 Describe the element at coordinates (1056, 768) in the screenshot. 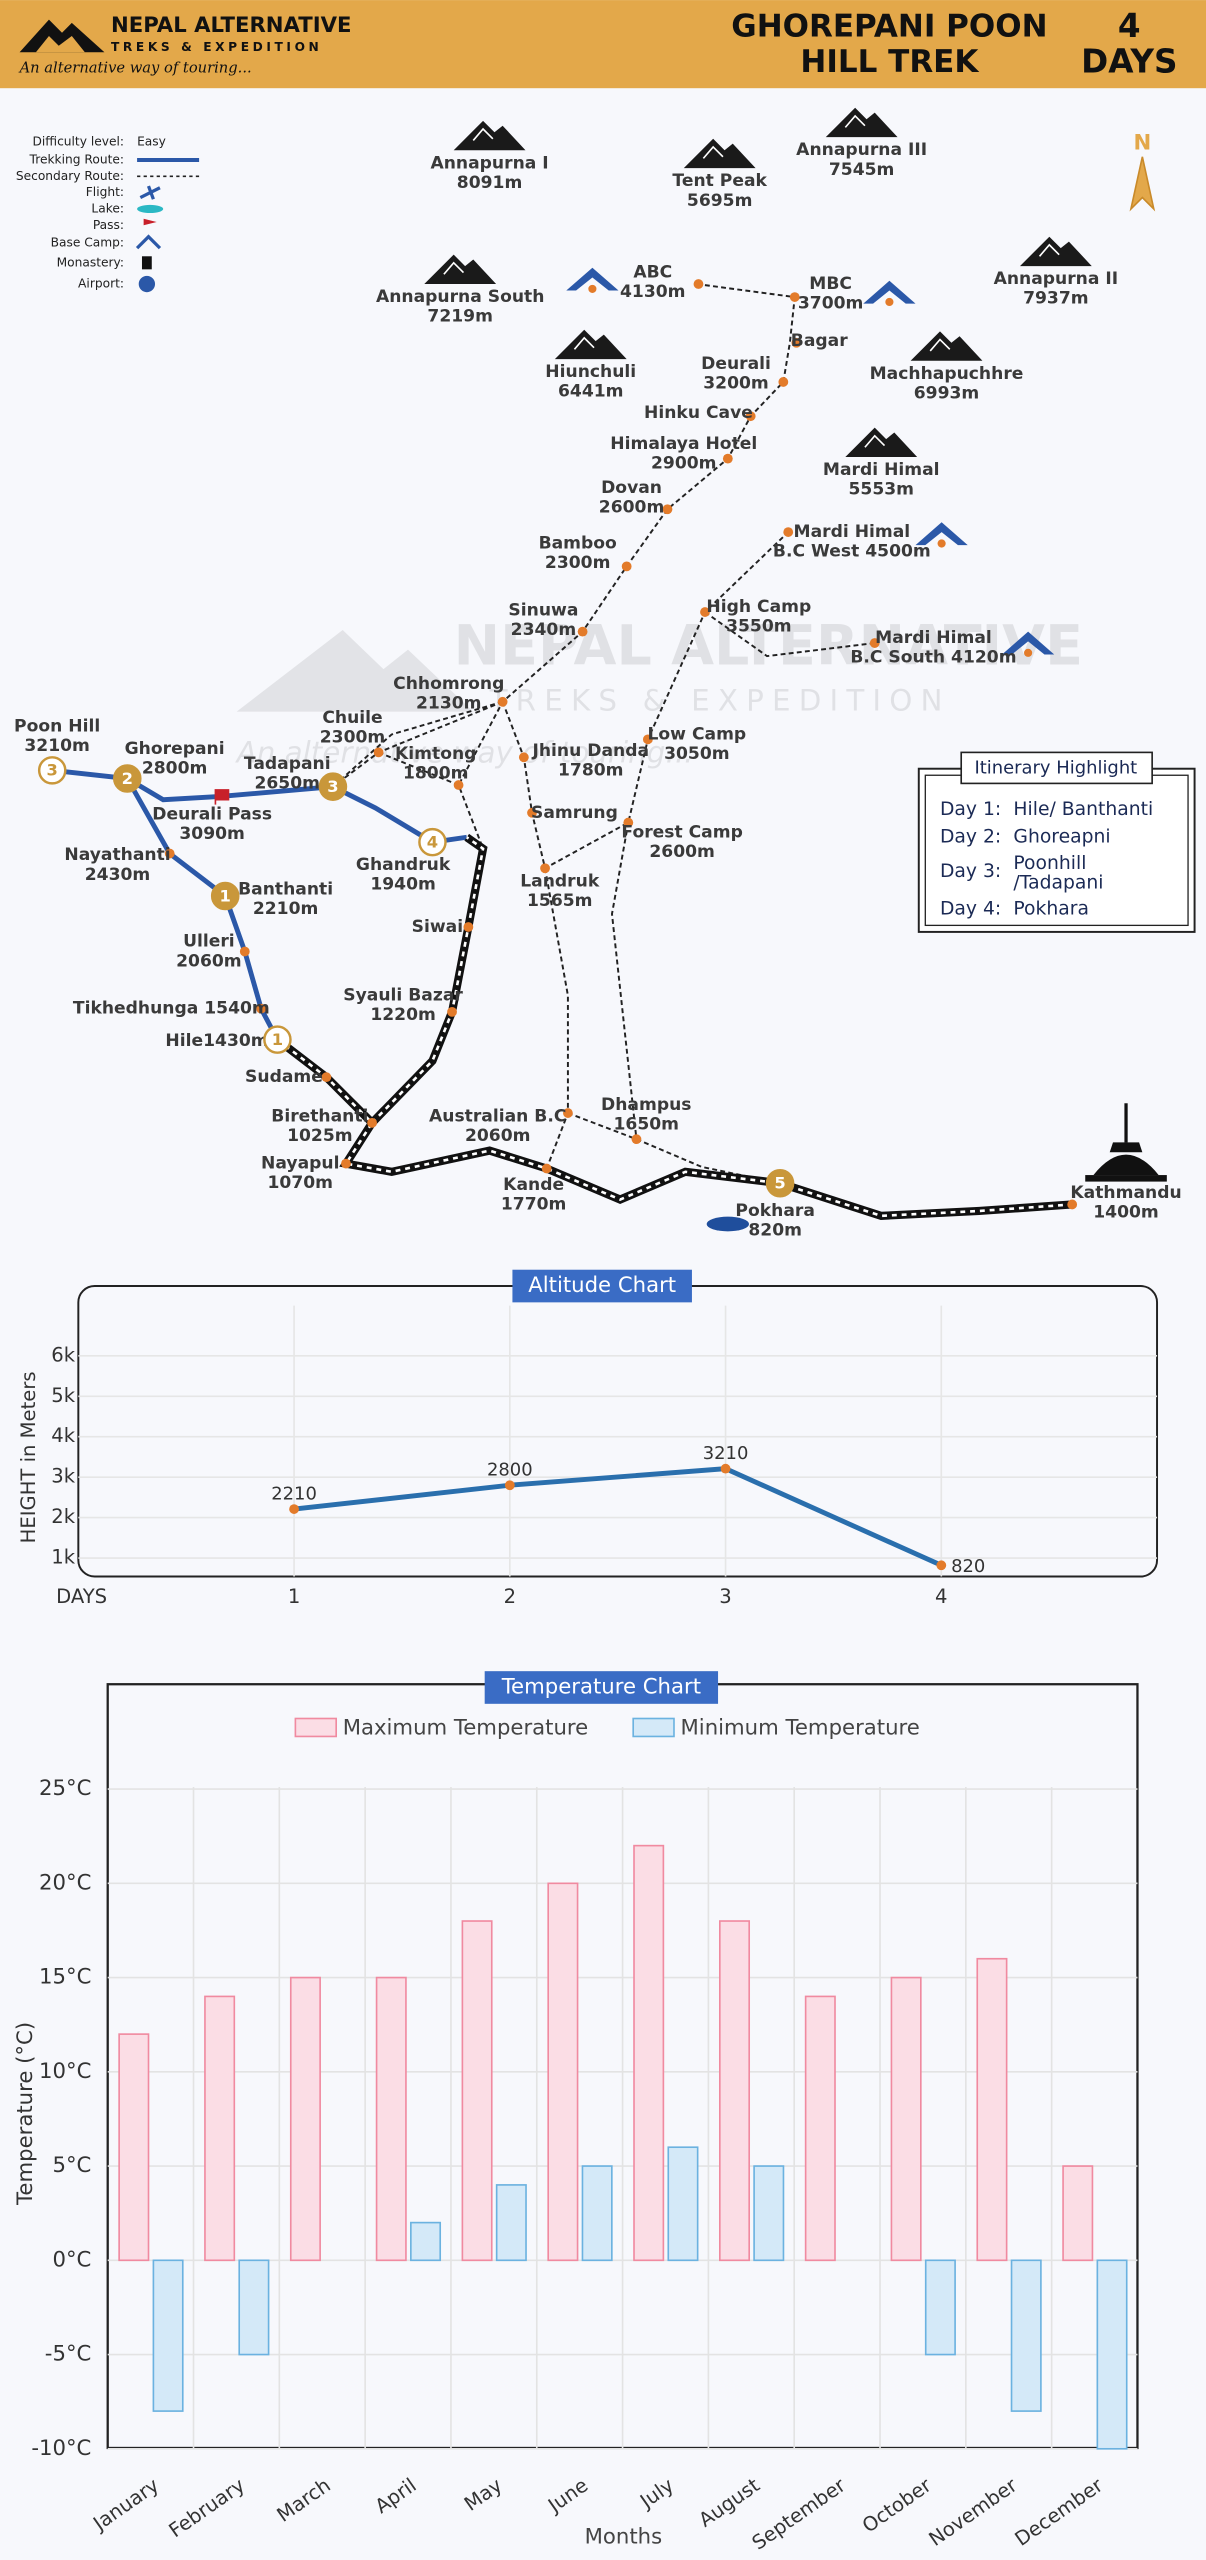

I see `itinerary-title-box` at that location.